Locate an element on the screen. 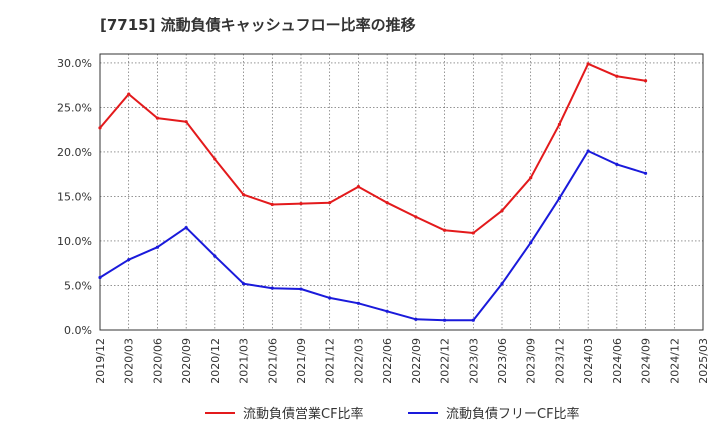 The height and width of the screenshot is (440, 720). x-tick-label: 2023/03 is located at coordinates (473, 361).